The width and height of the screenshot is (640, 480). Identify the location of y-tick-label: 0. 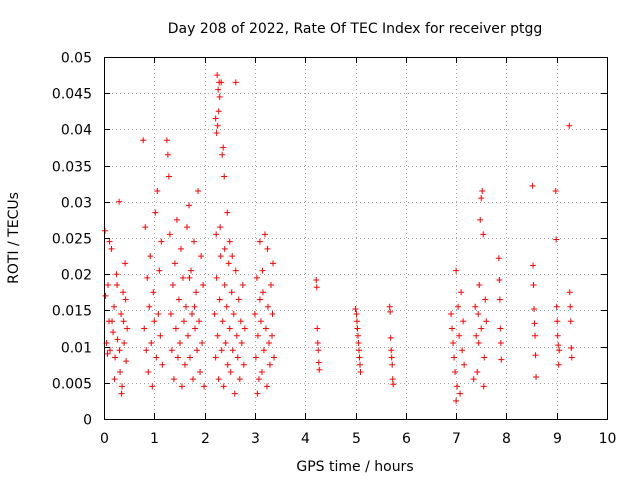
(87, 421).